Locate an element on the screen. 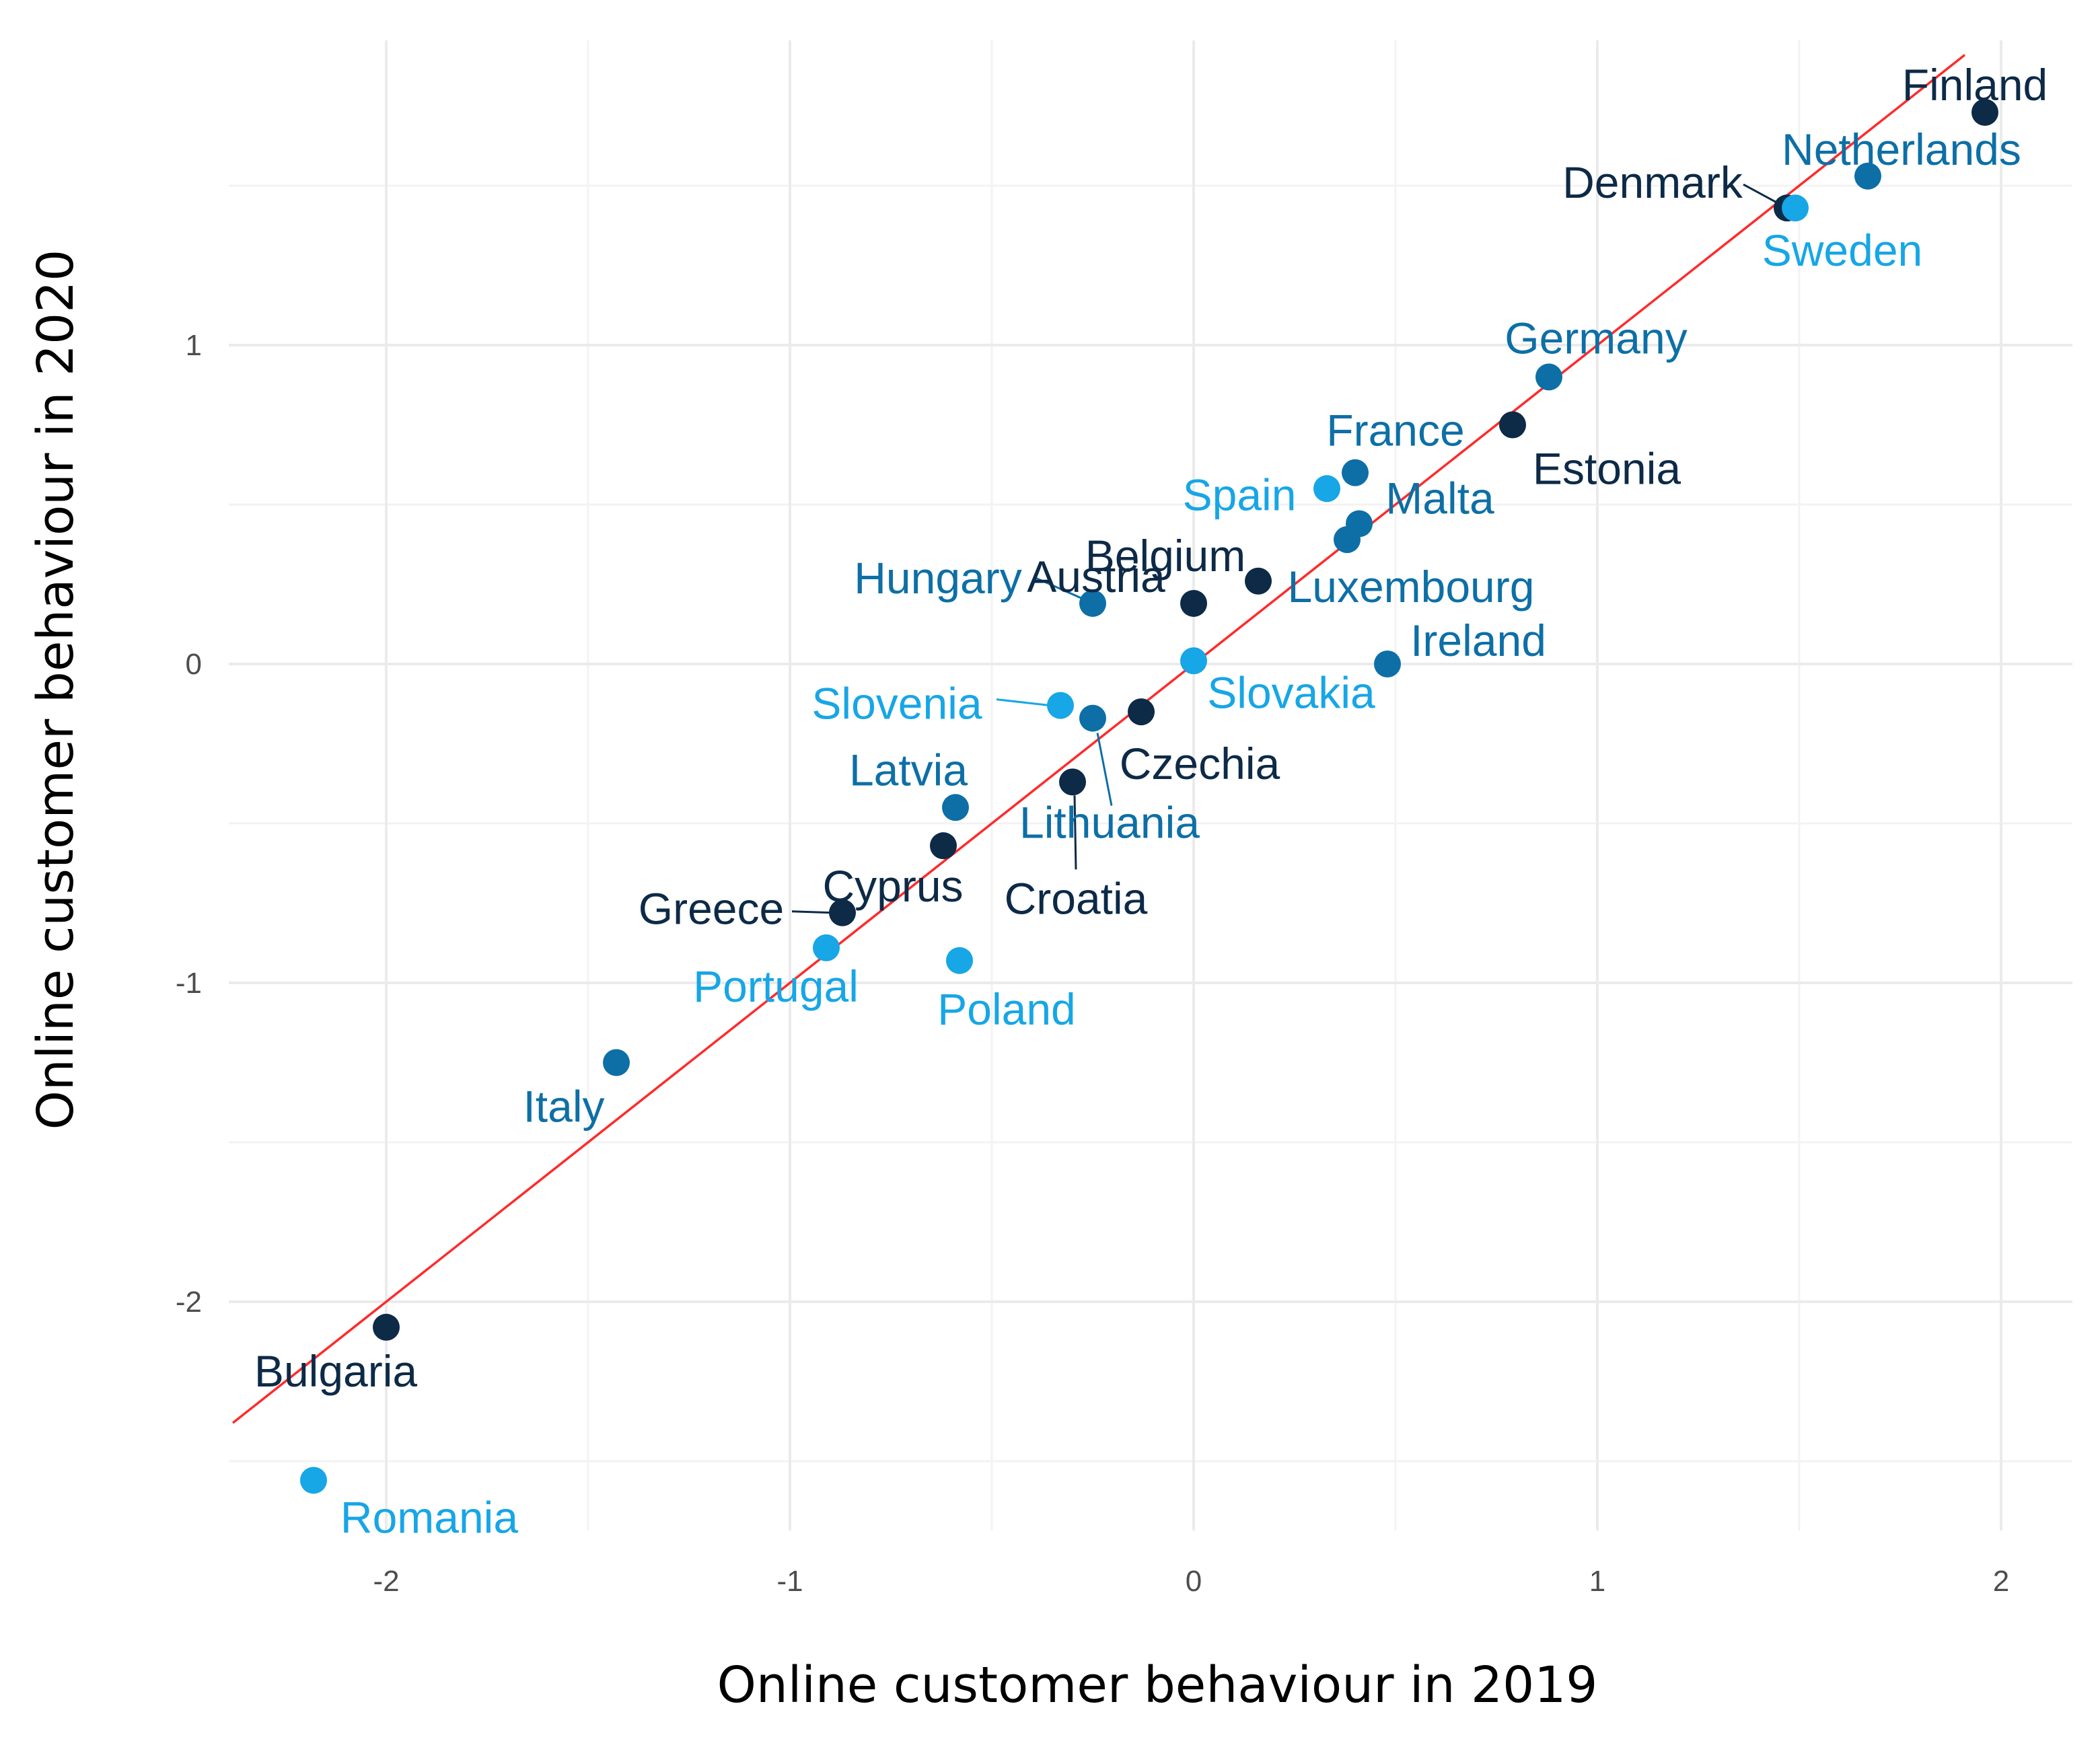 The image size is (2100, 1737). label-portugal: Portugal is located at coordinates (776, 986).